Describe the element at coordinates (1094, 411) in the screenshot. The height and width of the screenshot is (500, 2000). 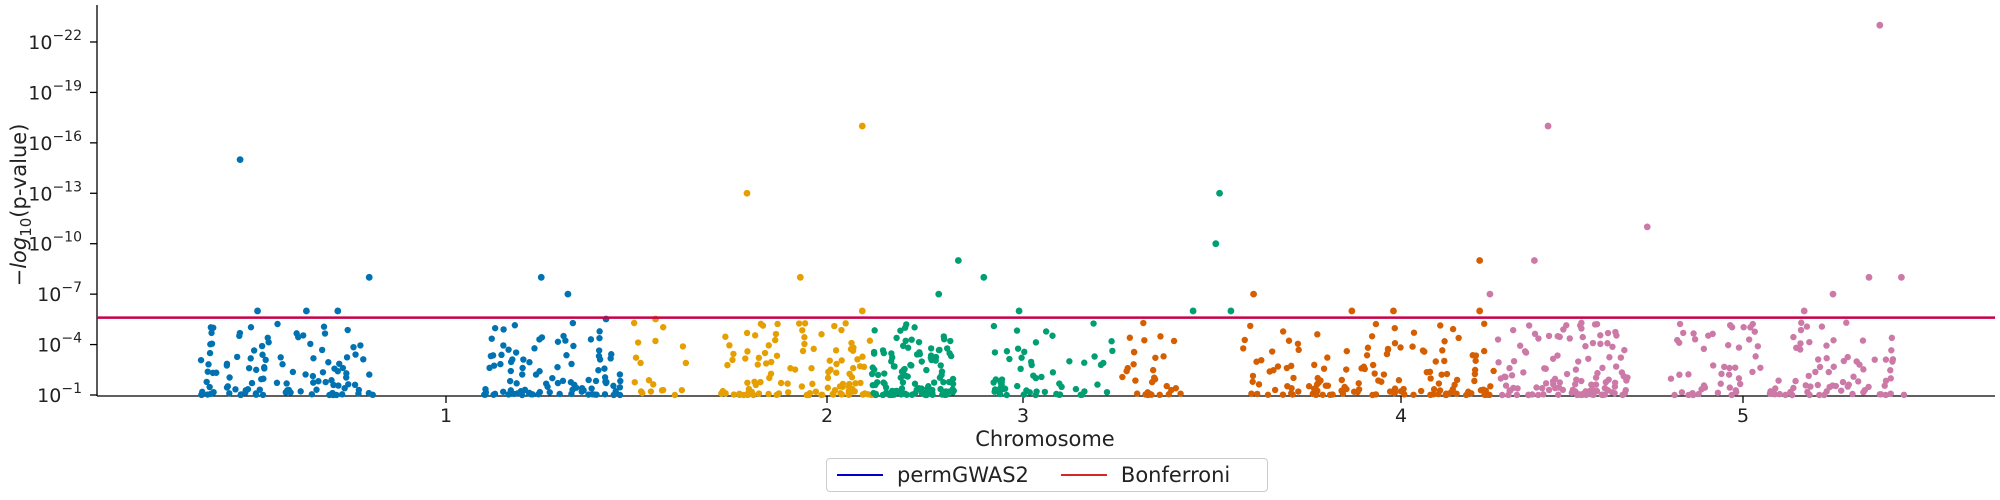
I see `x-ticks: 1 2 3 4 5` at that location.